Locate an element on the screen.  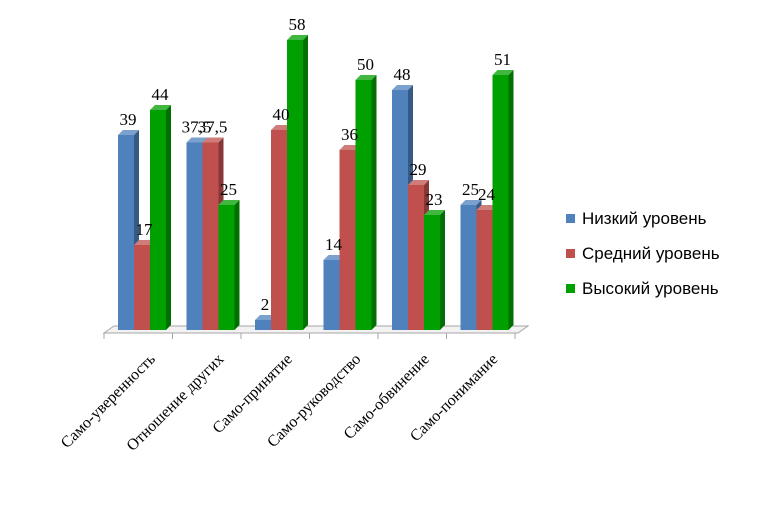
legend-label: Низкий уровень is located at coordinates (644, 218).